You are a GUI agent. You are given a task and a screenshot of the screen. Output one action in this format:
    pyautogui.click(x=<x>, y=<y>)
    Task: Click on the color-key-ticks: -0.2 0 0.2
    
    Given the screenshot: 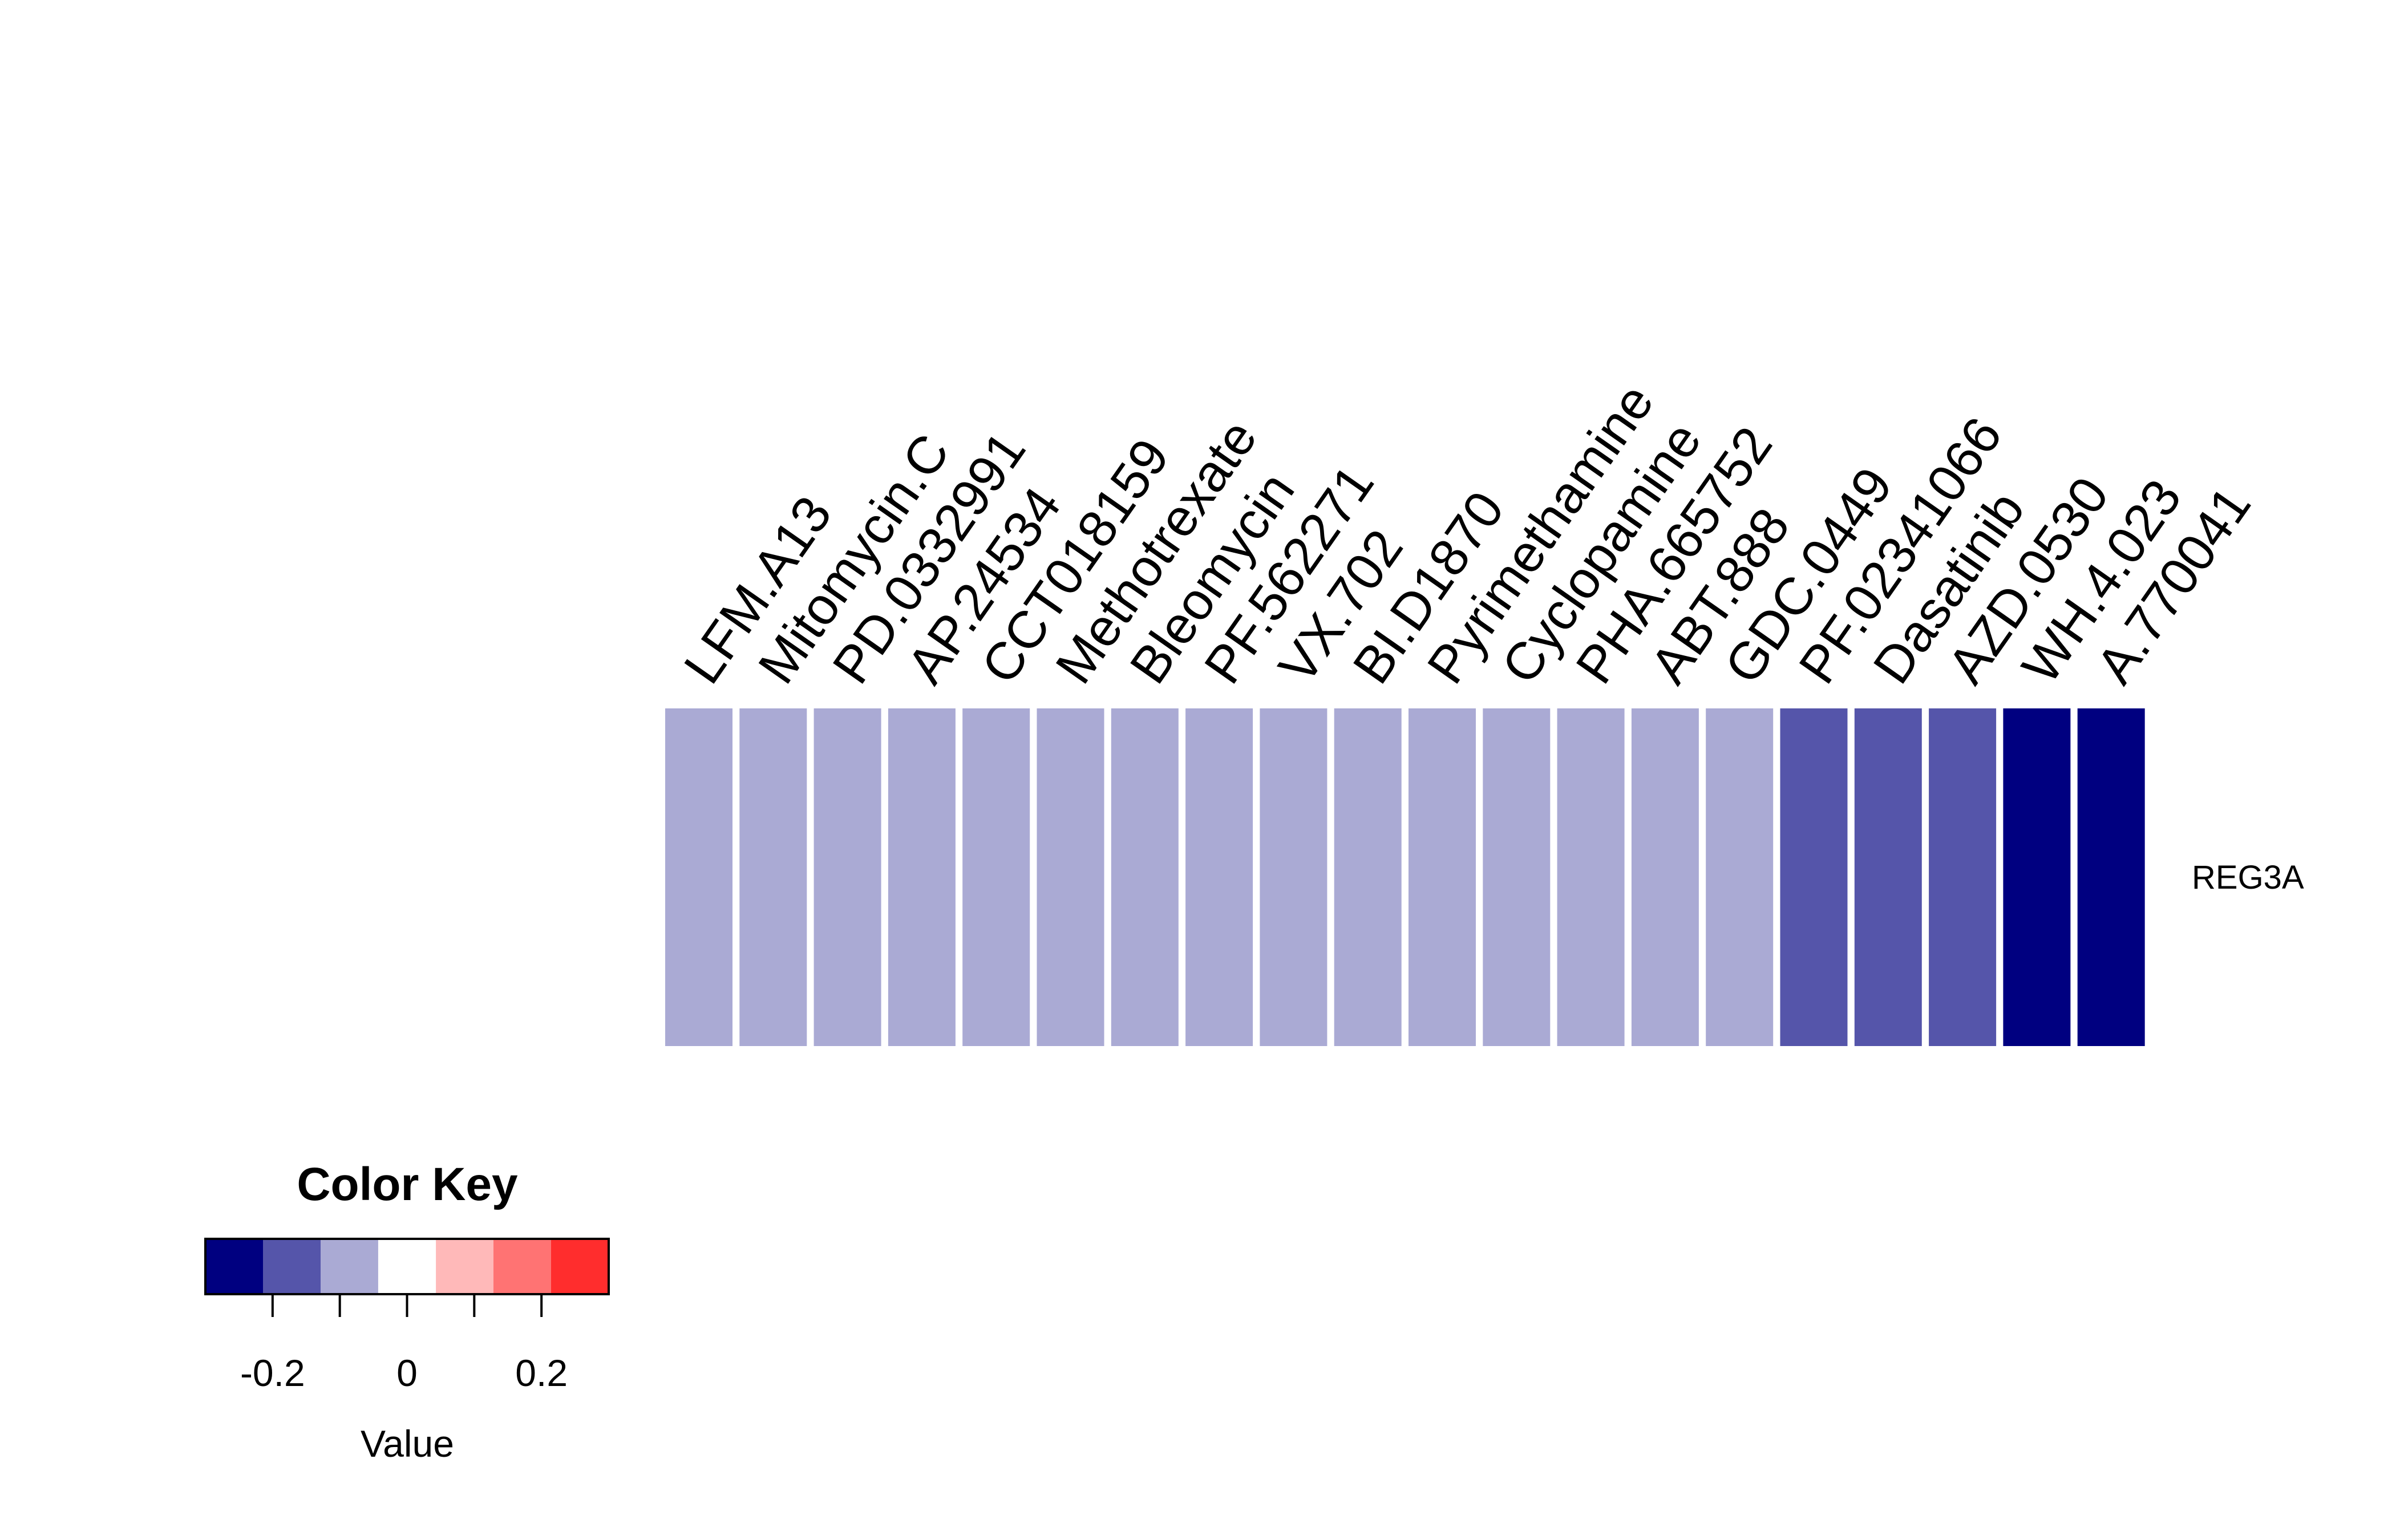 What is the action you would take?
    pyautogui.click(x=404, y=1344)
    